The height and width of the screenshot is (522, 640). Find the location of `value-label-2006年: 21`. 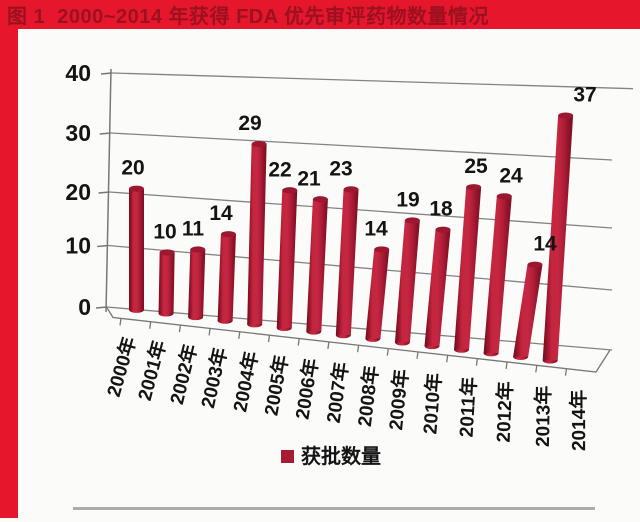

value-label-2006年: 21 is located at coordinates (309, 178).